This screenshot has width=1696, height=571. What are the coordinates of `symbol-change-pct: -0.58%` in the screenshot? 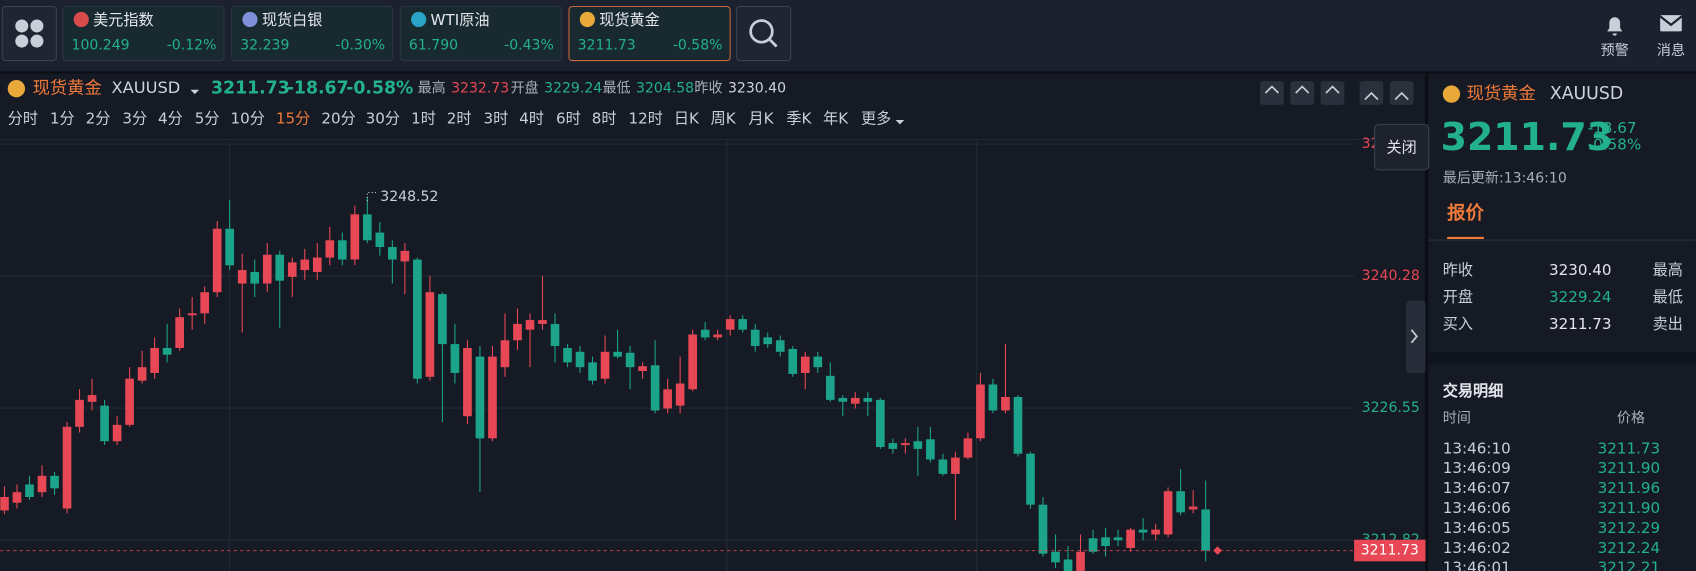 It's located at (379, 89).